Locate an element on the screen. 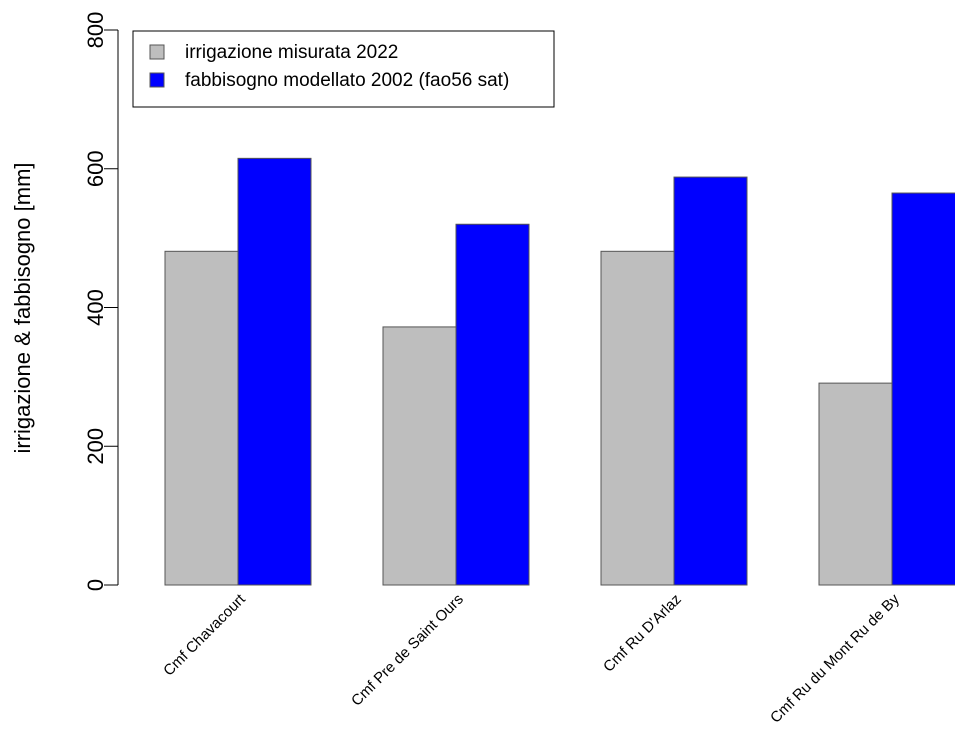 The width and height of the screenshot is (955, 748). y-tick-label: 0 is located at coordinates (95, 585).